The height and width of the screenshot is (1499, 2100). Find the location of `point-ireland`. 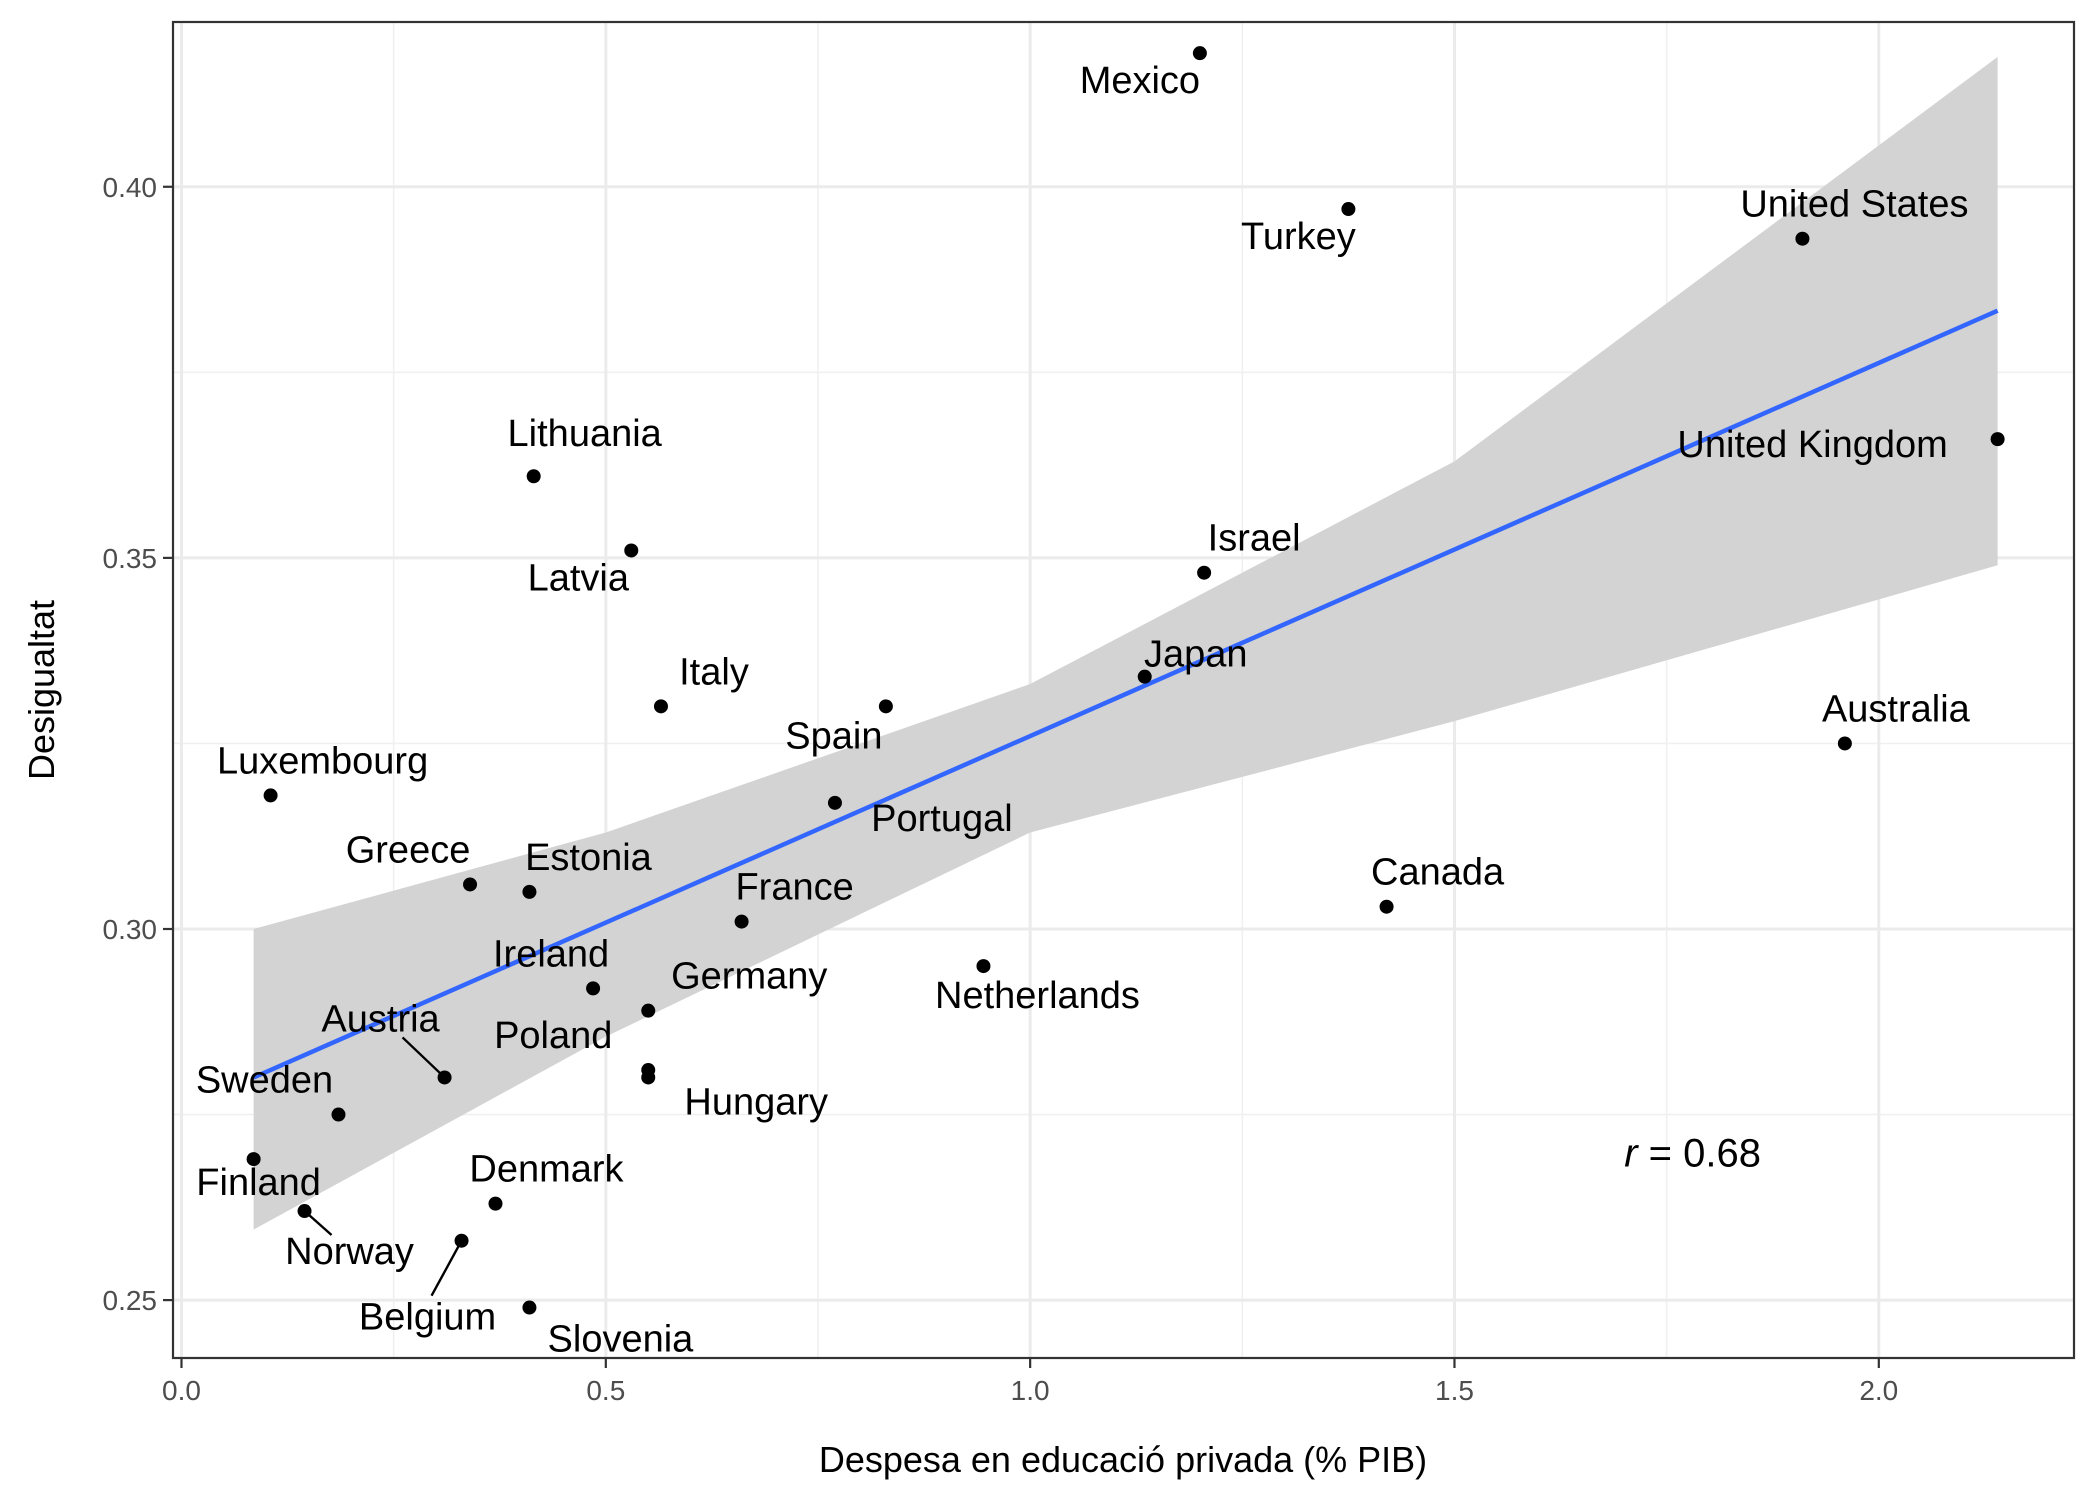

point-ireland is located at coordinates (593, 988).